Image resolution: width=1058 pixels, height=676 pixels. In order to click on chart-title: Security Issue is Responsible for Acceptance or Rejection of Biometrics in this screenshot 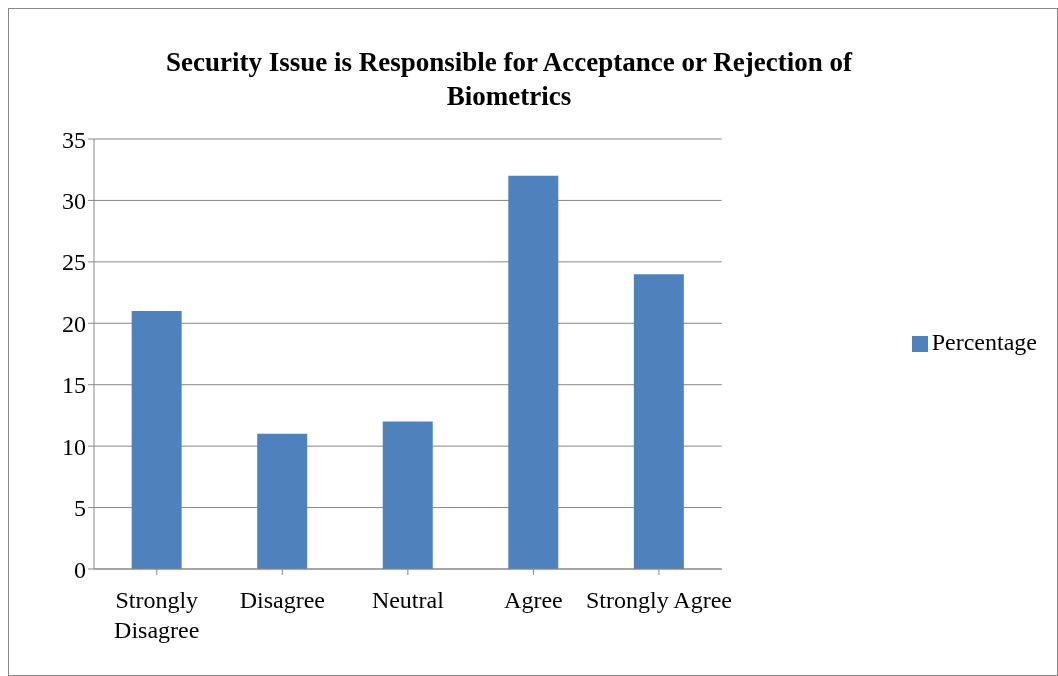, I will do `click(509, 79)`.